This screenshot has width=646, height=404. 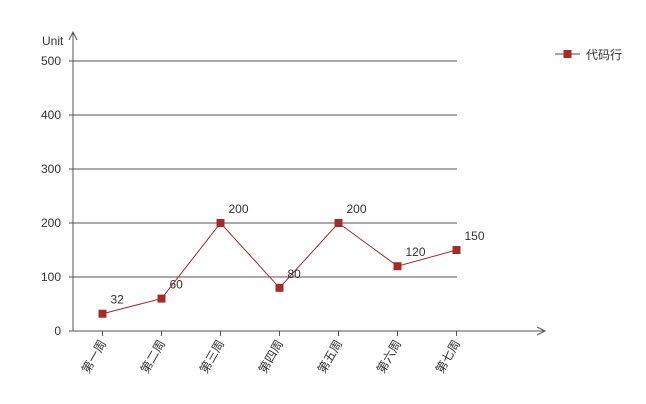 What do you see at coordinates (279, 268) in the screenshot?
I see `line` at bounding box center [279, 268].